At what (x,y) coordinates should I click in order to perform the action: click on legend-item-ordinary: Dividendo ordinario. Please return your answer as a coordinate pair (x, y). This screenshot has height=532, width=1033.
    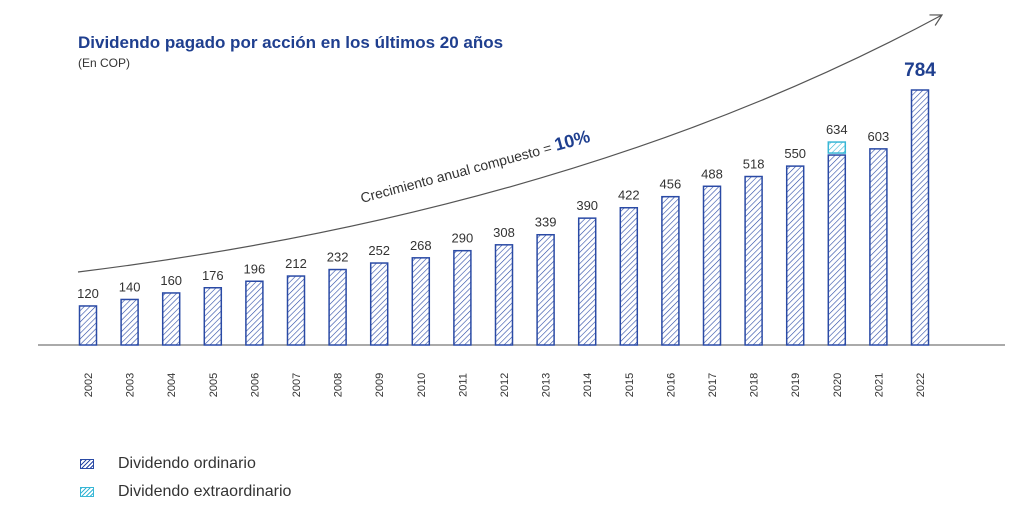
    Looking at the image, I should click on (168, 464).